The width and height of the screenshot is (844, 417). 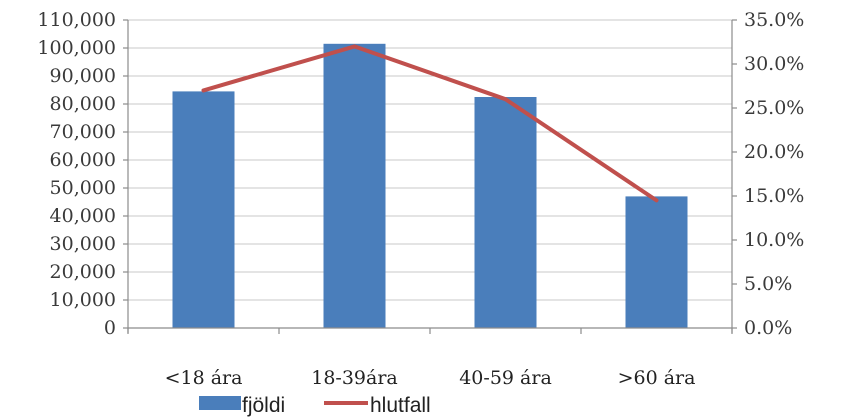 I want to click on left-tick-label: 100,000, so click(x=76, y=48).